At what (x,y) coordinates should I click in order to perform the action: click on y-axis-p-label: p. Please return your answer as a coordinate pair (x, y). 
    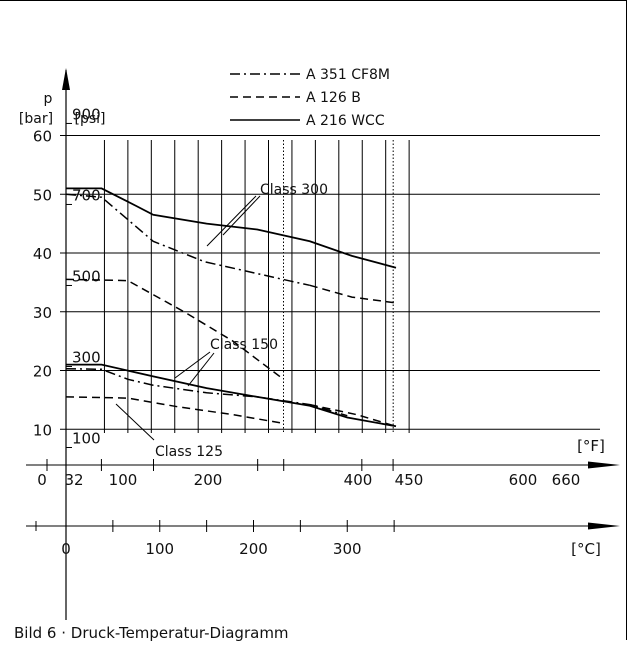
    Looking at the image, I should click on (48, 99).